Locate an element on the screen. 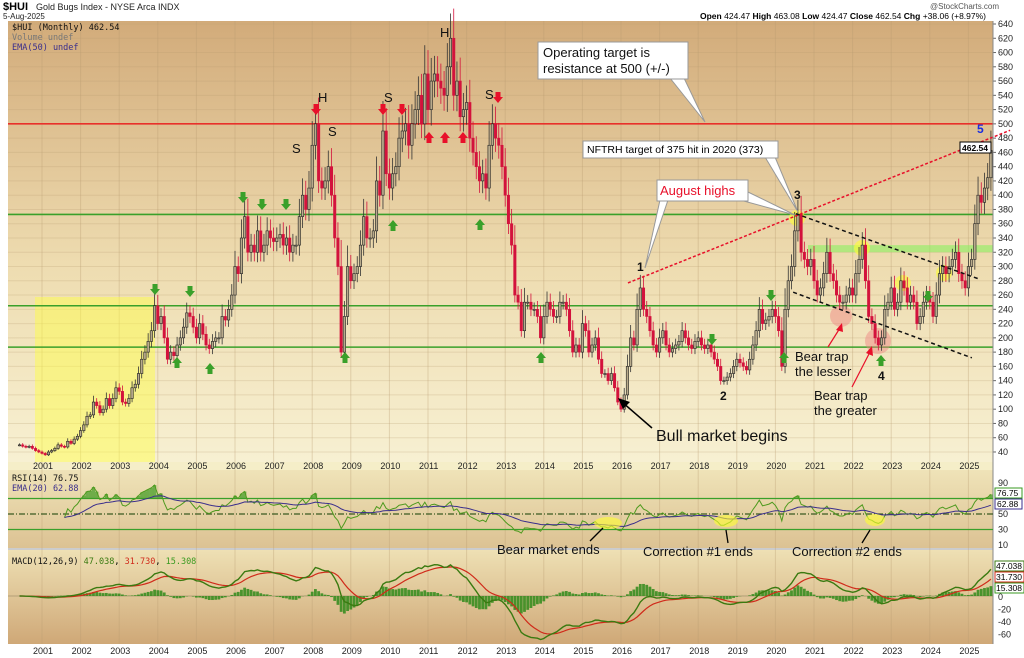  bull-market-annotation: Bull market begins is located at coordinates (703, 421).